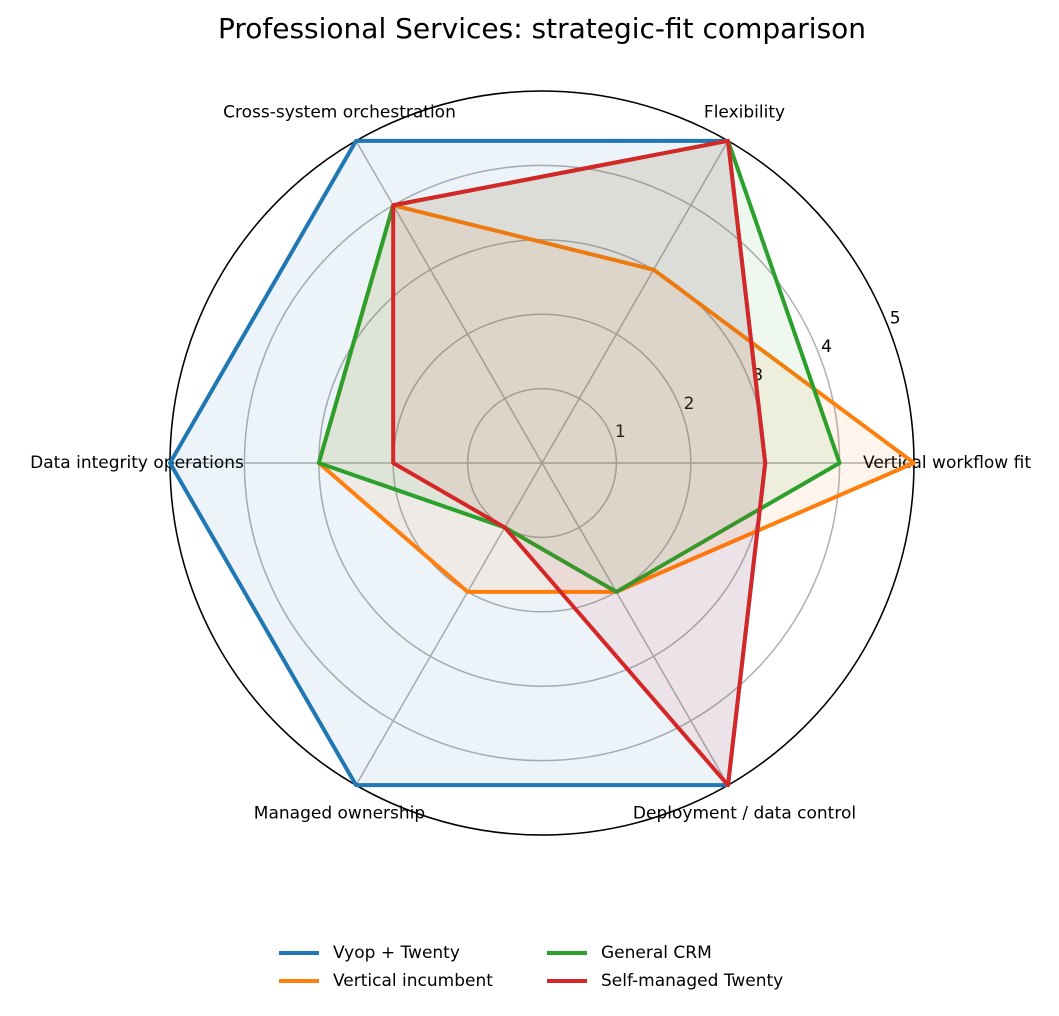 The height and width of the screenshot is (1016, 1059). I want to click on r-tick-label: 2, so click(689, 404).